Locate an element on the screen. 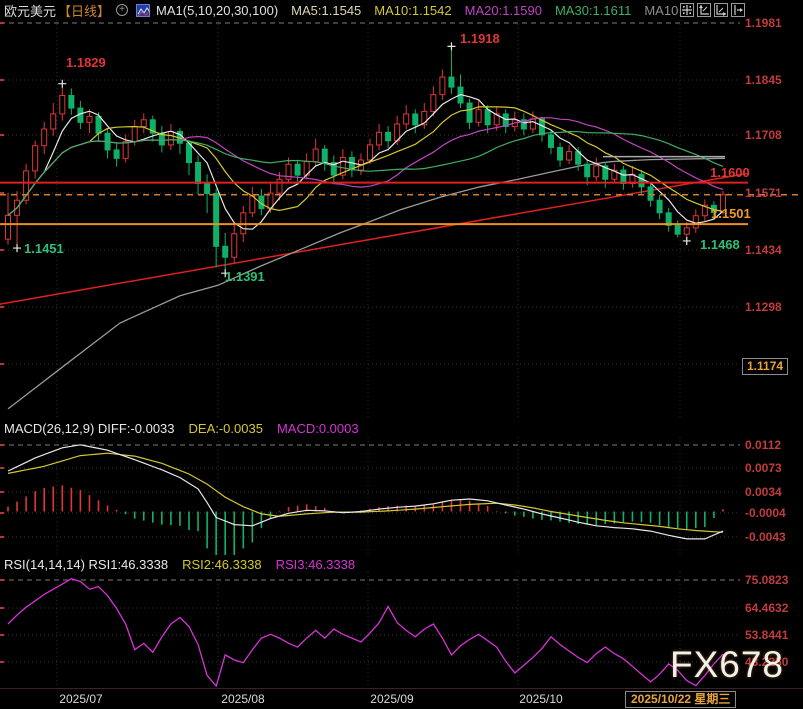 The height and width of the screenshot is (709, 803). macd-y-axis-label: -0.0043 is located at coordinates (765, 537).